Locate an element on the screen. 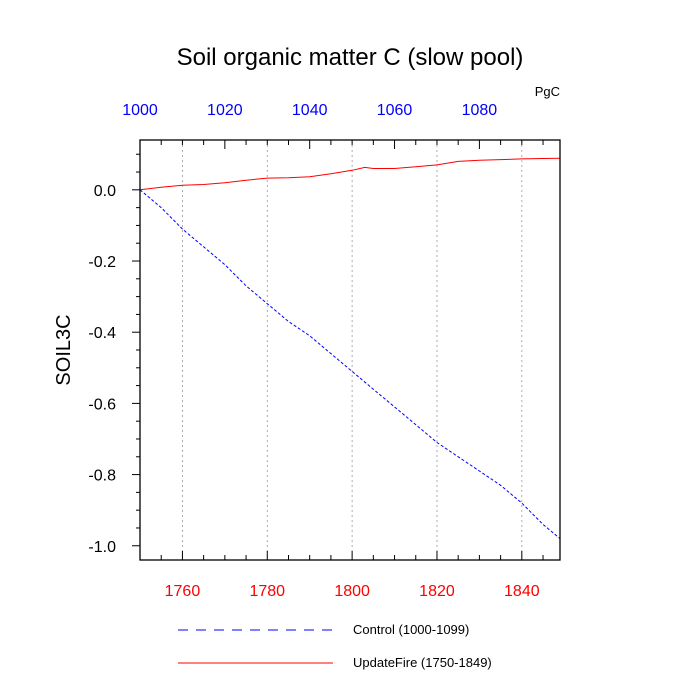 The height and width of the screenshot is (700, 700). x-top-tick-label: 1060 is located at coordinates (395, 110).